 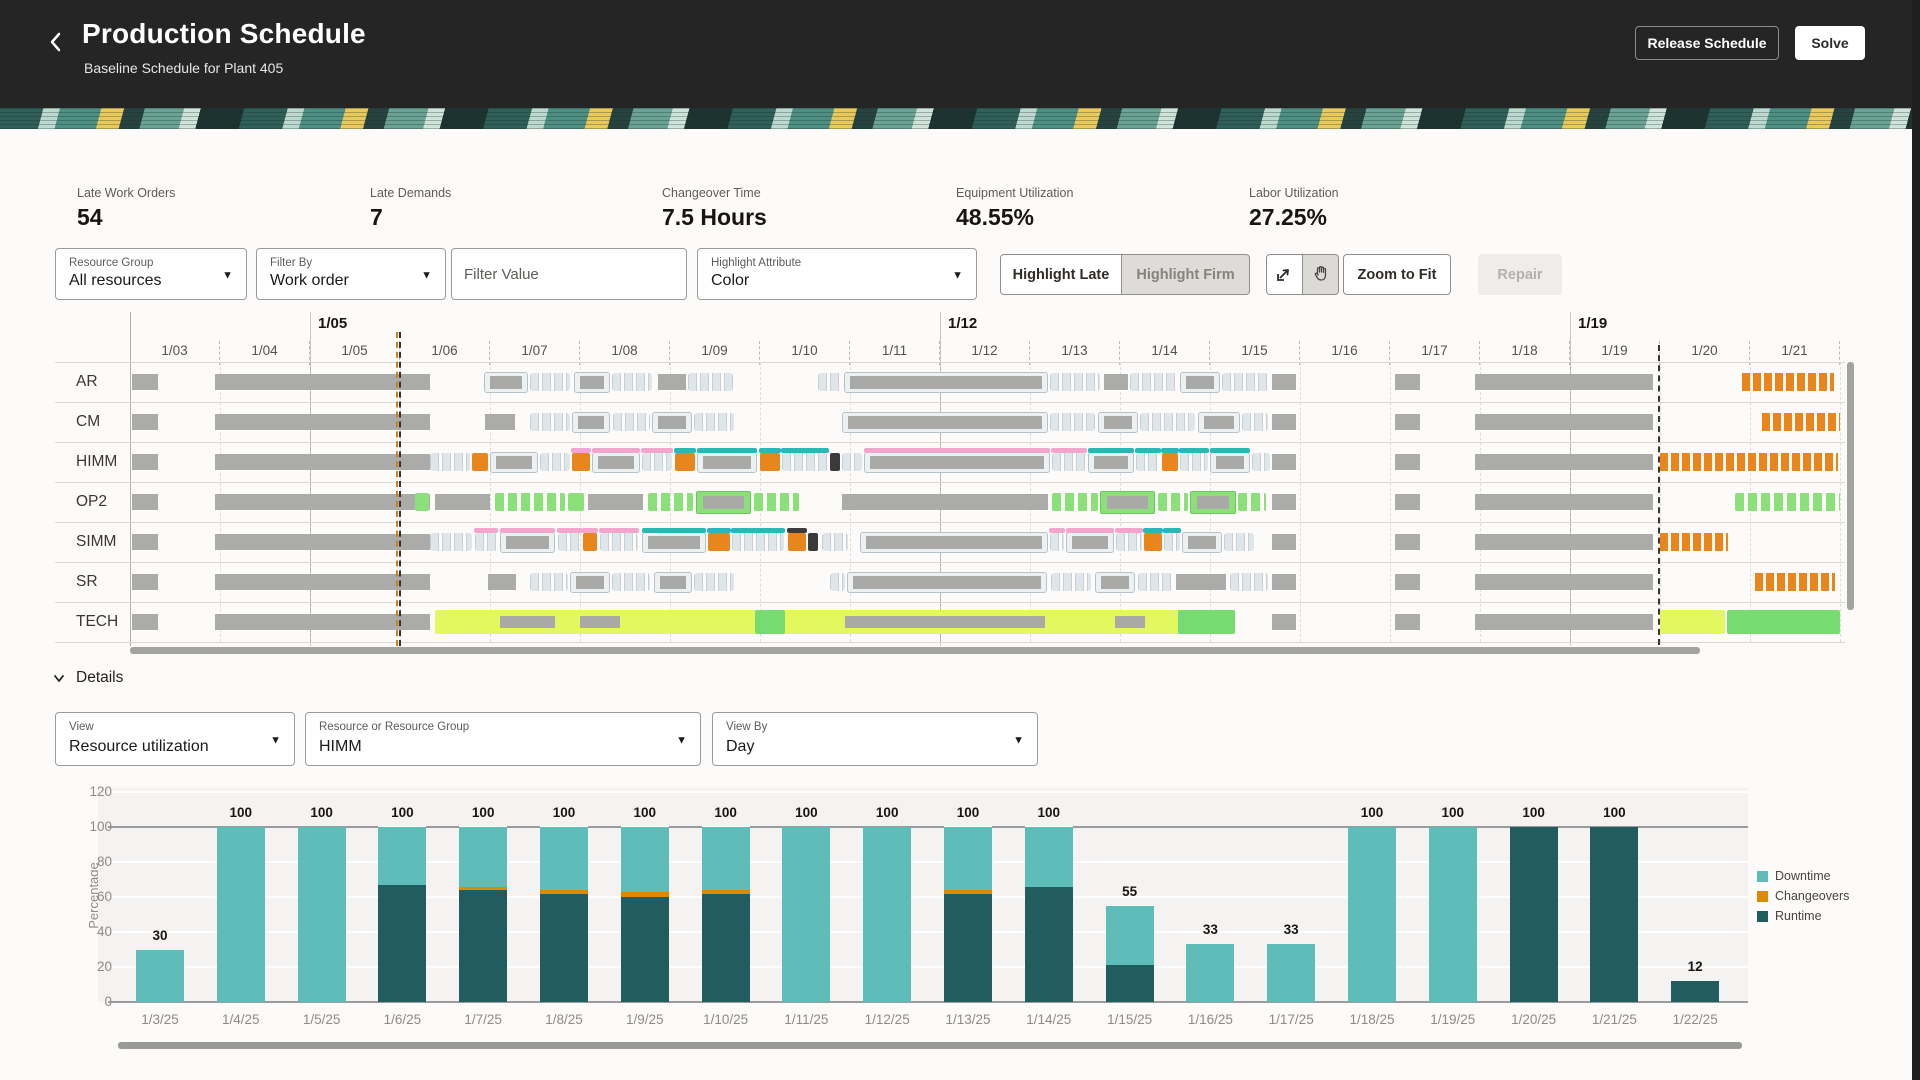 What do you see at coordinates (1061, 274) in the screenshot?
I see `highlight-late-button: Highlight Late` at bounding box center [1061, 274].